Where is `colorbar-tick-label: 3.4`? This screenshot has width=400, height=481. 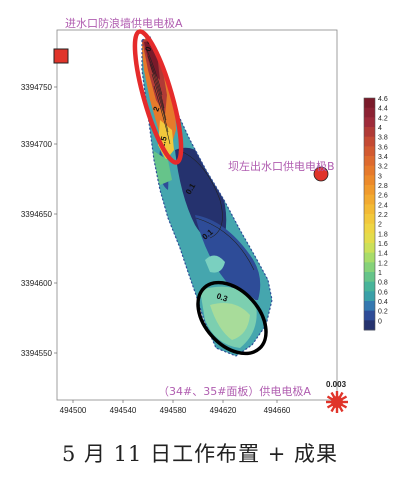 colorbar-tick-label: 3.4 is located at coordinates (383, 157).